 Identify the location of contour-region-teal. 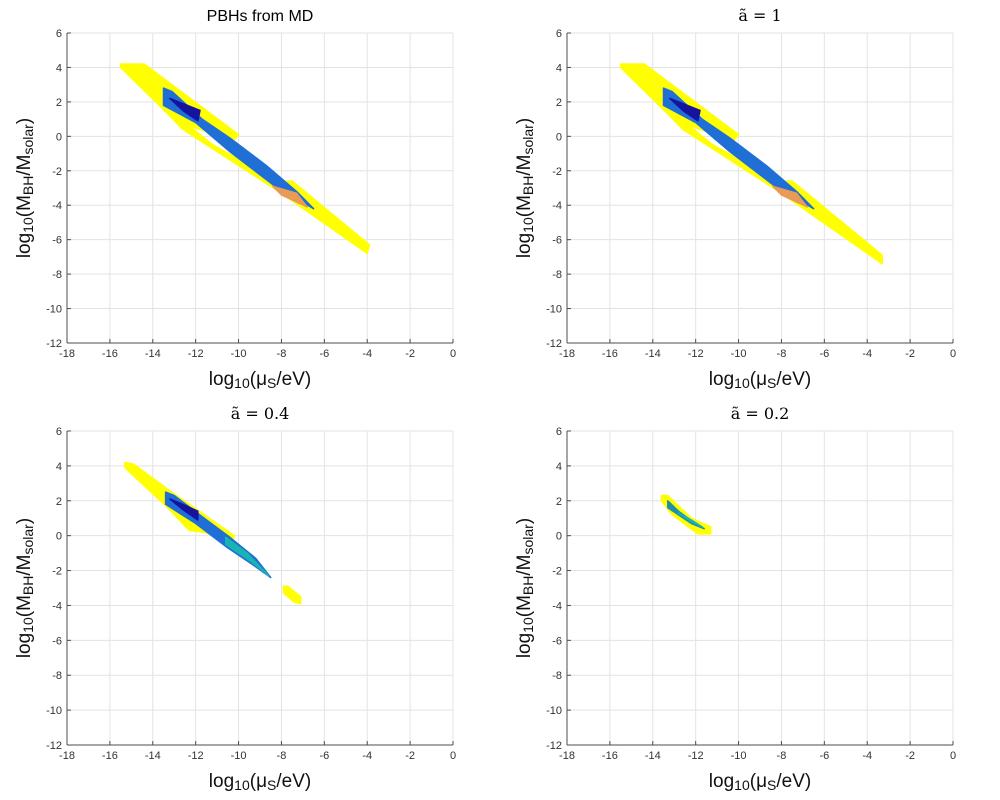
(247, 556).